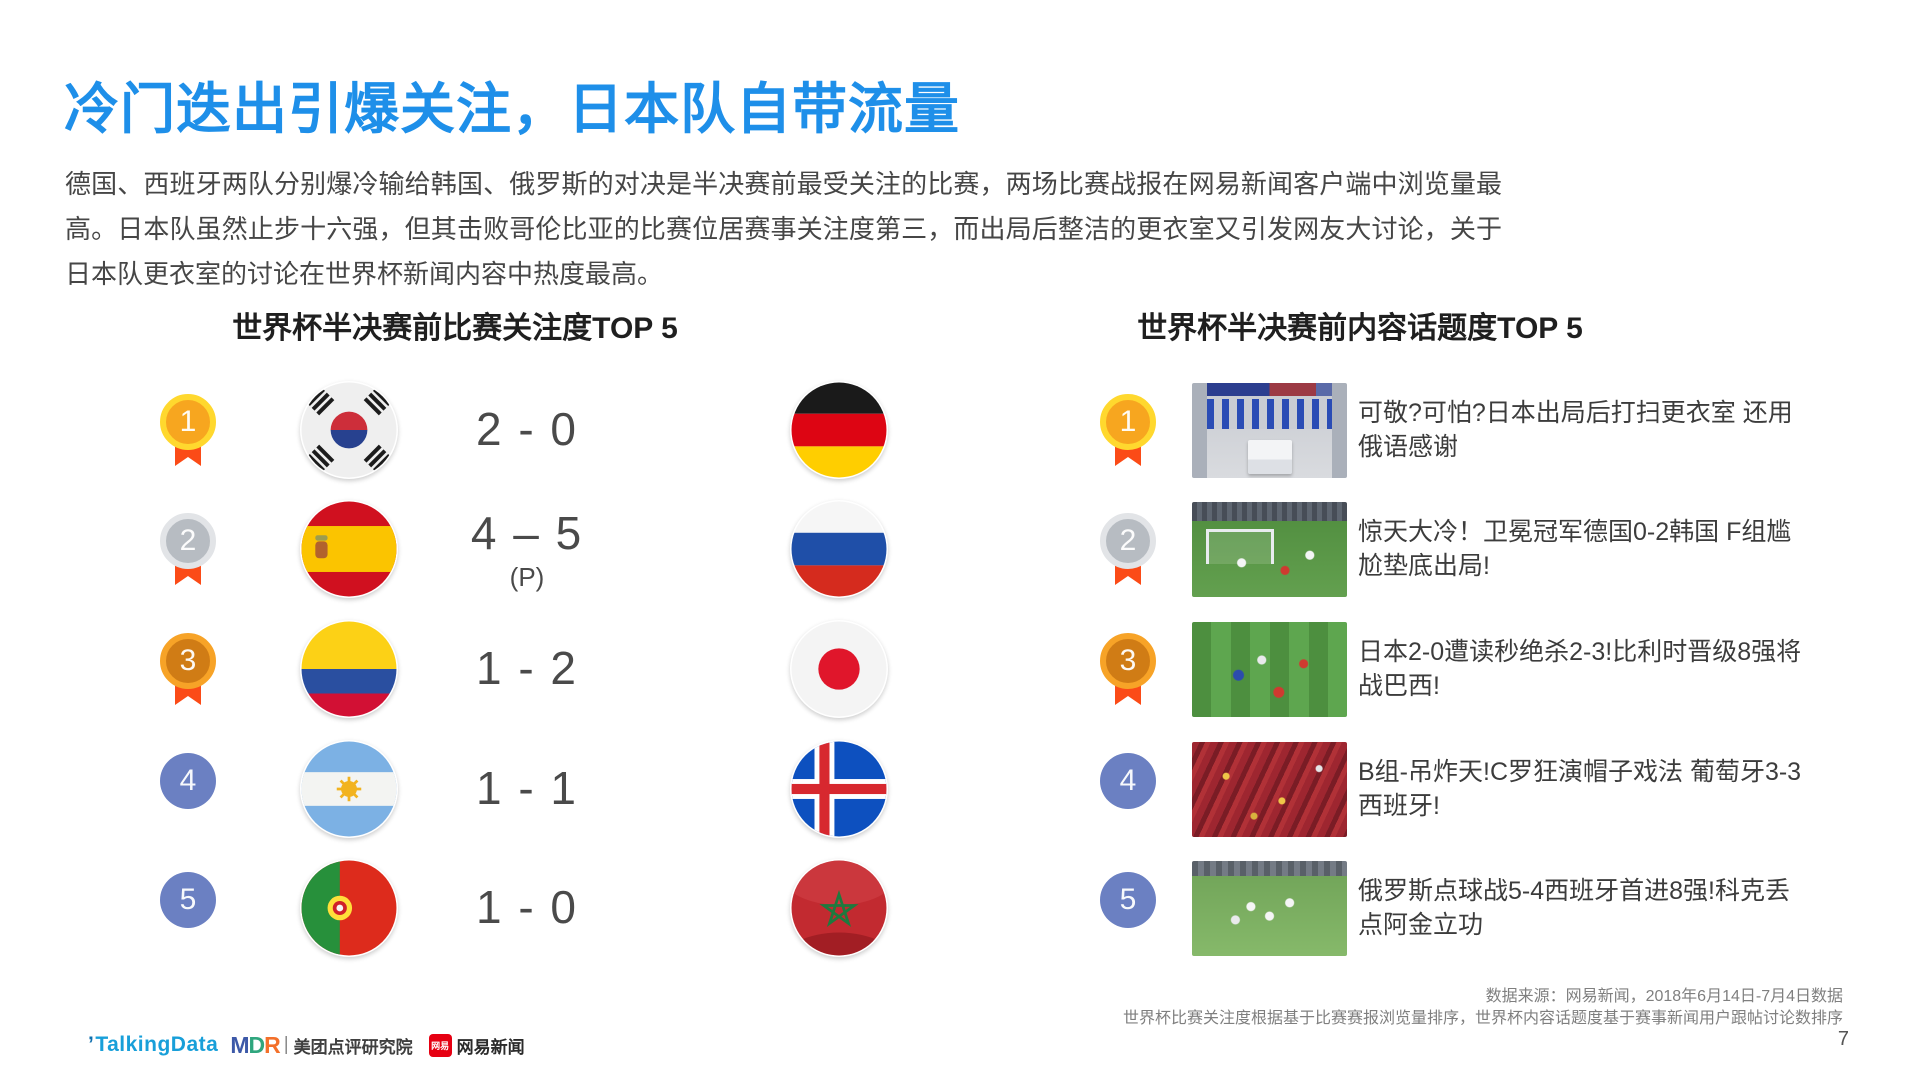 This screenshot has height=1080, width=1921. Describe the element at coordinates (1269, 430) in the screenshot. I see `news-photo-locker-room` at that location.